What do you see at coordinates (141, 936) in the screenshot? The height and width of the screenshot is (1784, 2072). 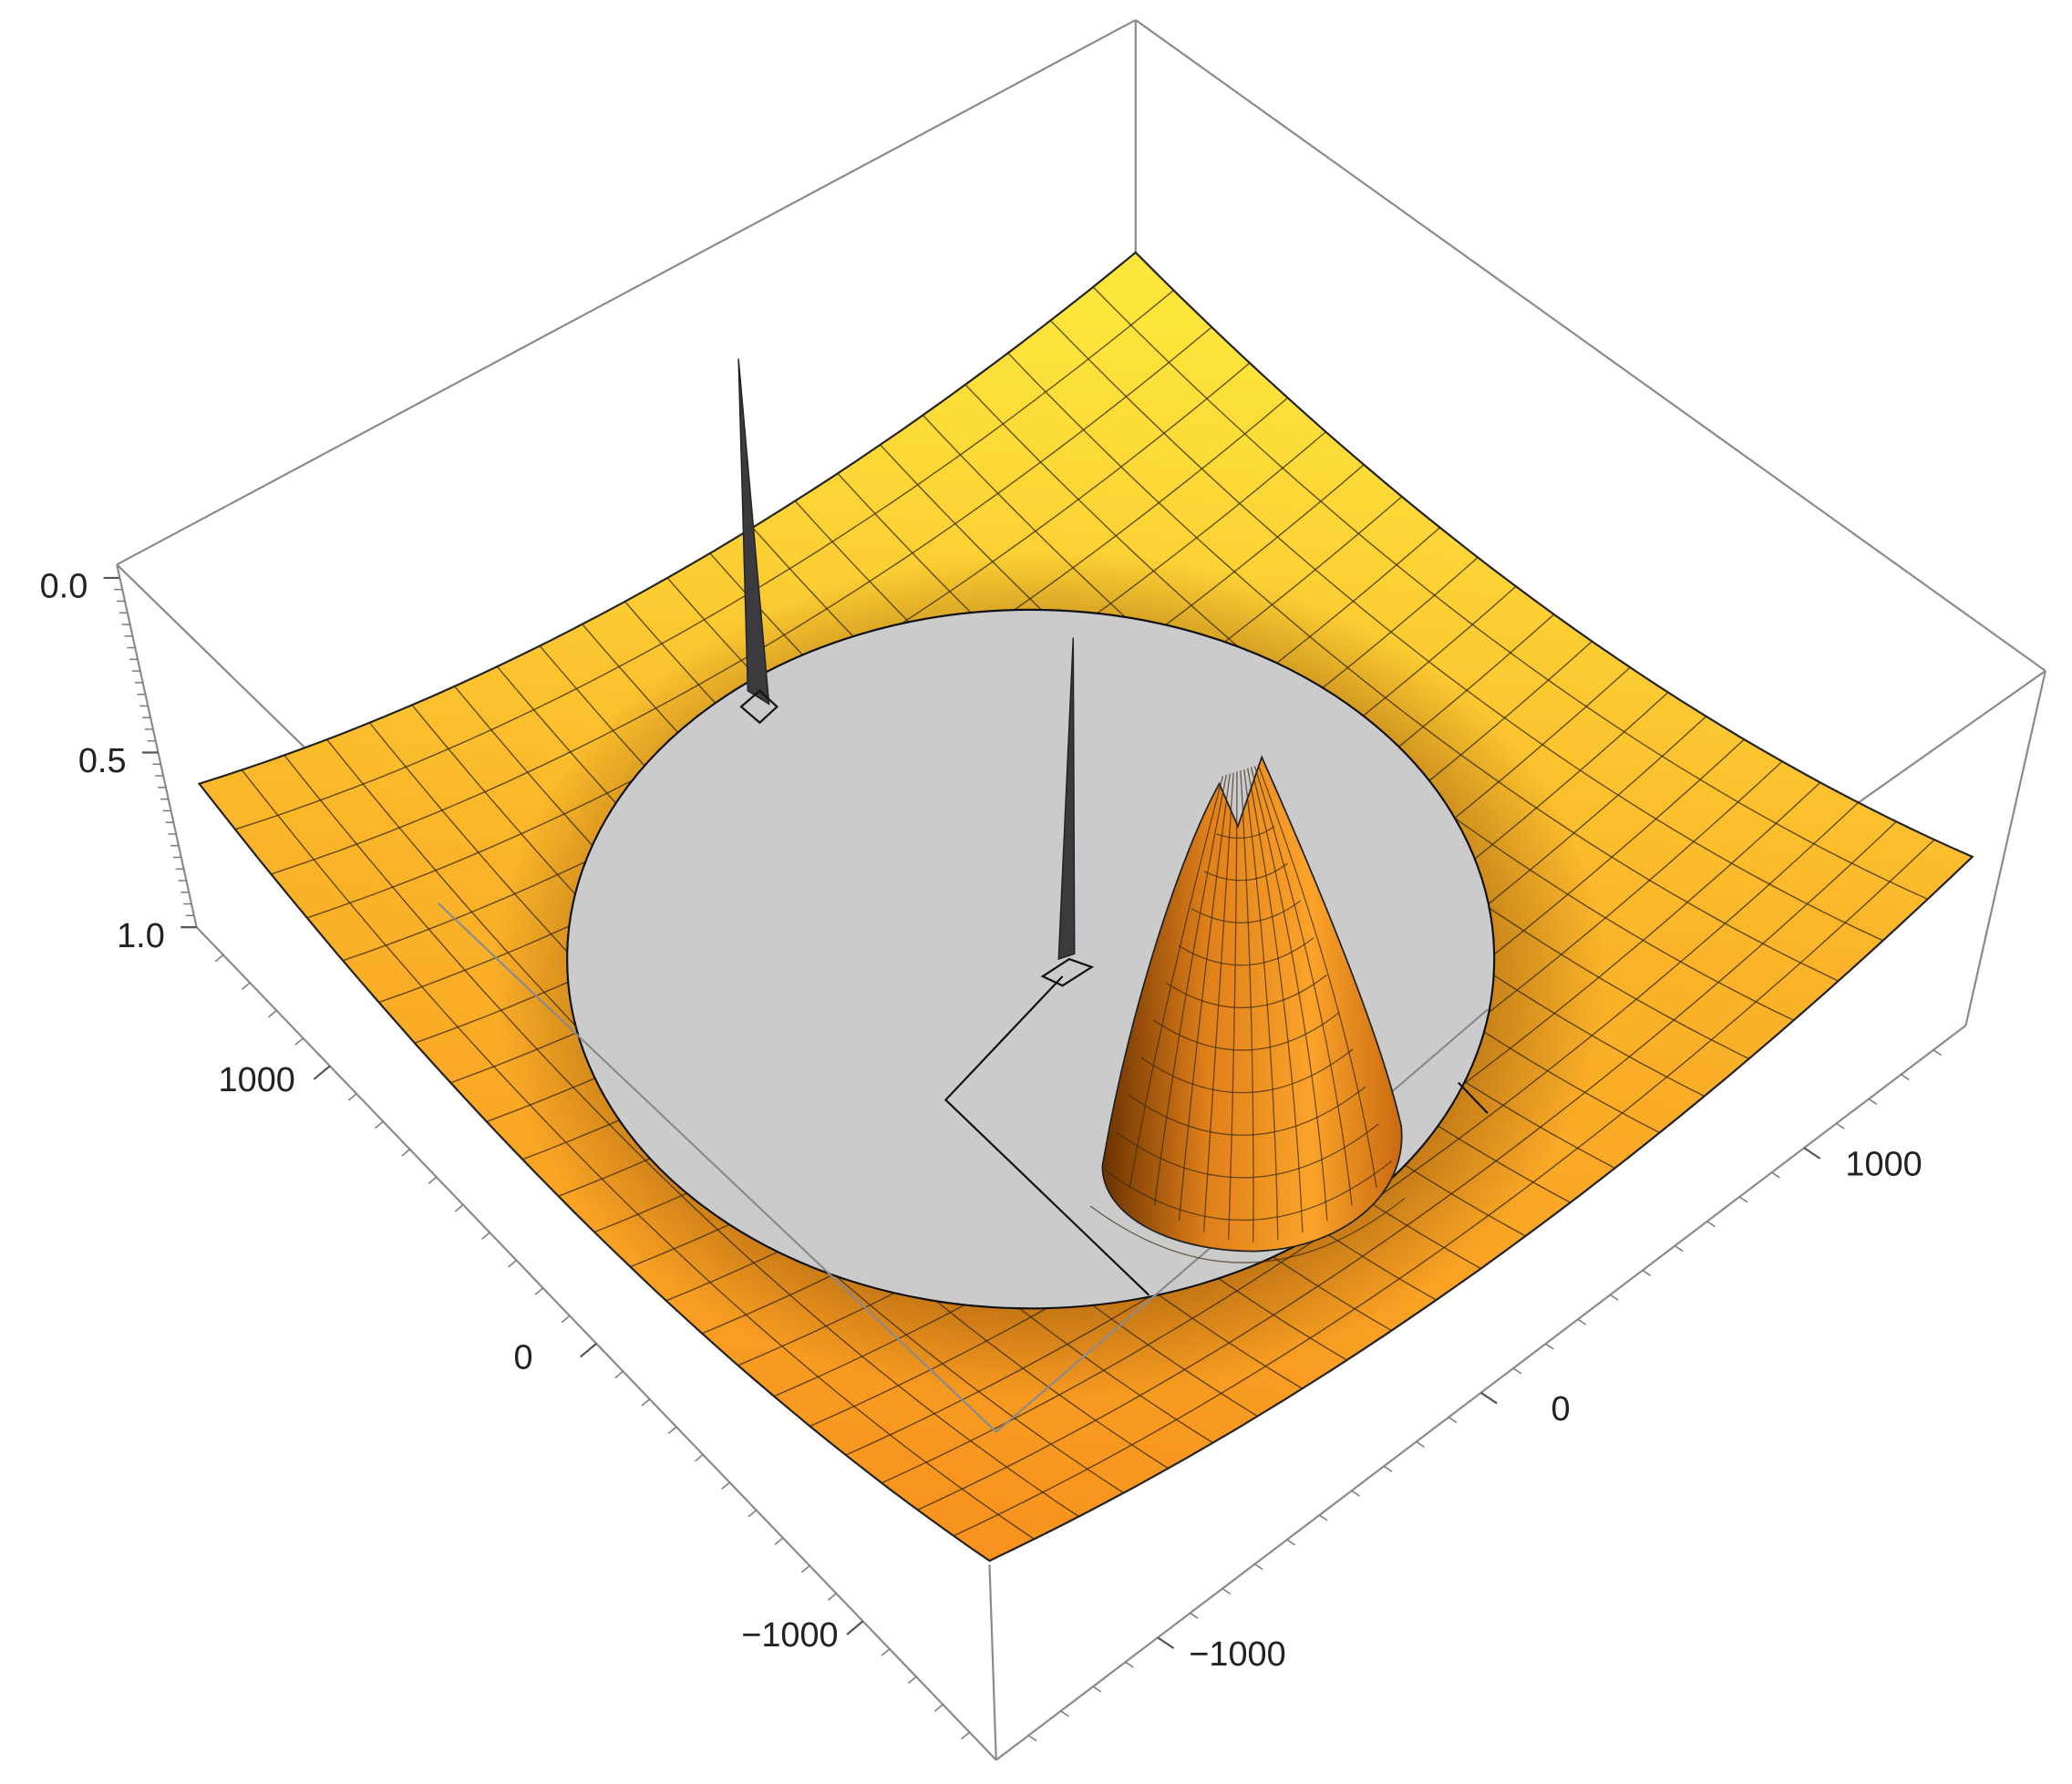 I see `z-tick-label: 1.0` at bounding box center [141, 936].